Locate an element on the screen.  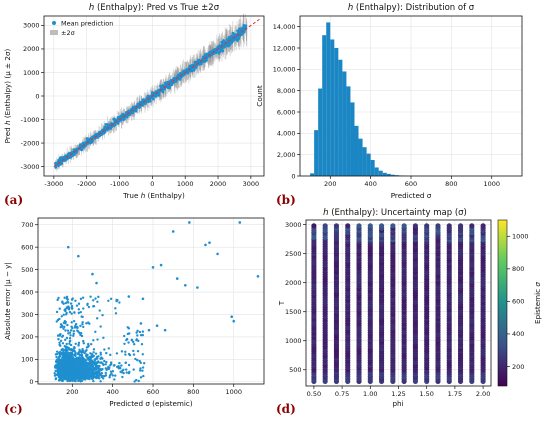
x-tick-label: 1.75 is located at coordinates (455, 394).